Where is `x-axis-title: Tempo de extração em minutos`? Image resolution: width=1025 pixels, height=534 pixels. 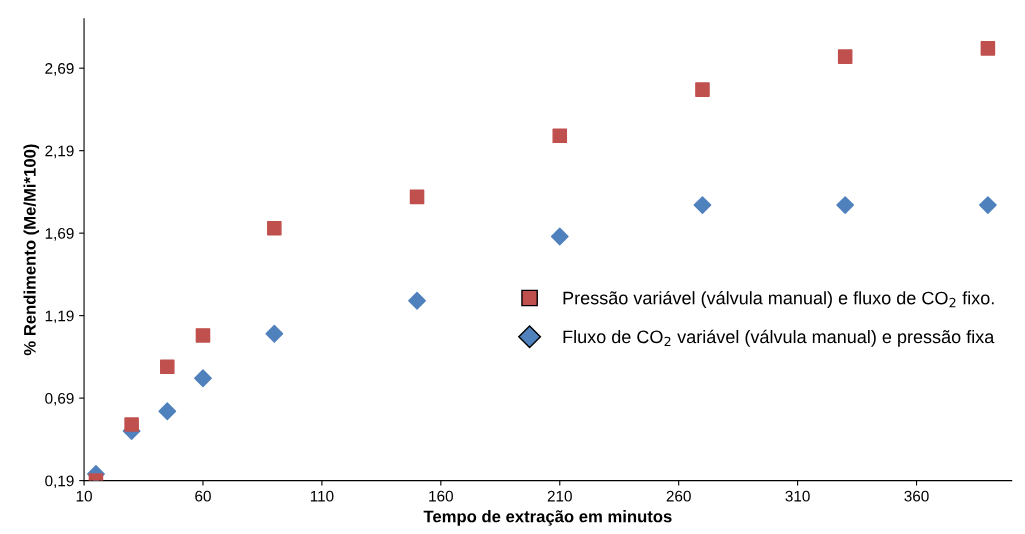 x-axis-title: Tempo de extração em minutos is located at coordinates (547, 518).